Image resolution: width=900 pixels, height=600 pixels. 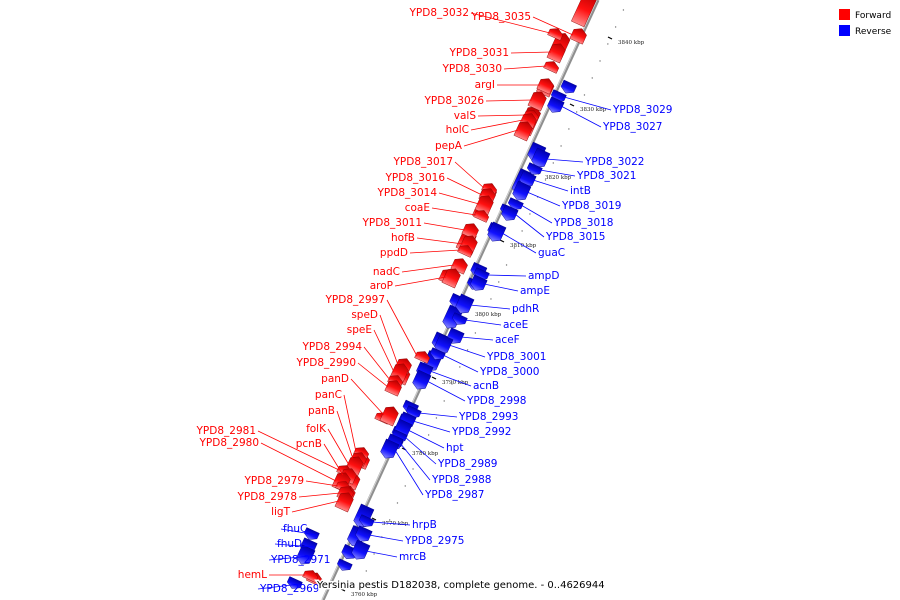 I want to click on gene-arrow-ampe, so click(x=478, y=284).